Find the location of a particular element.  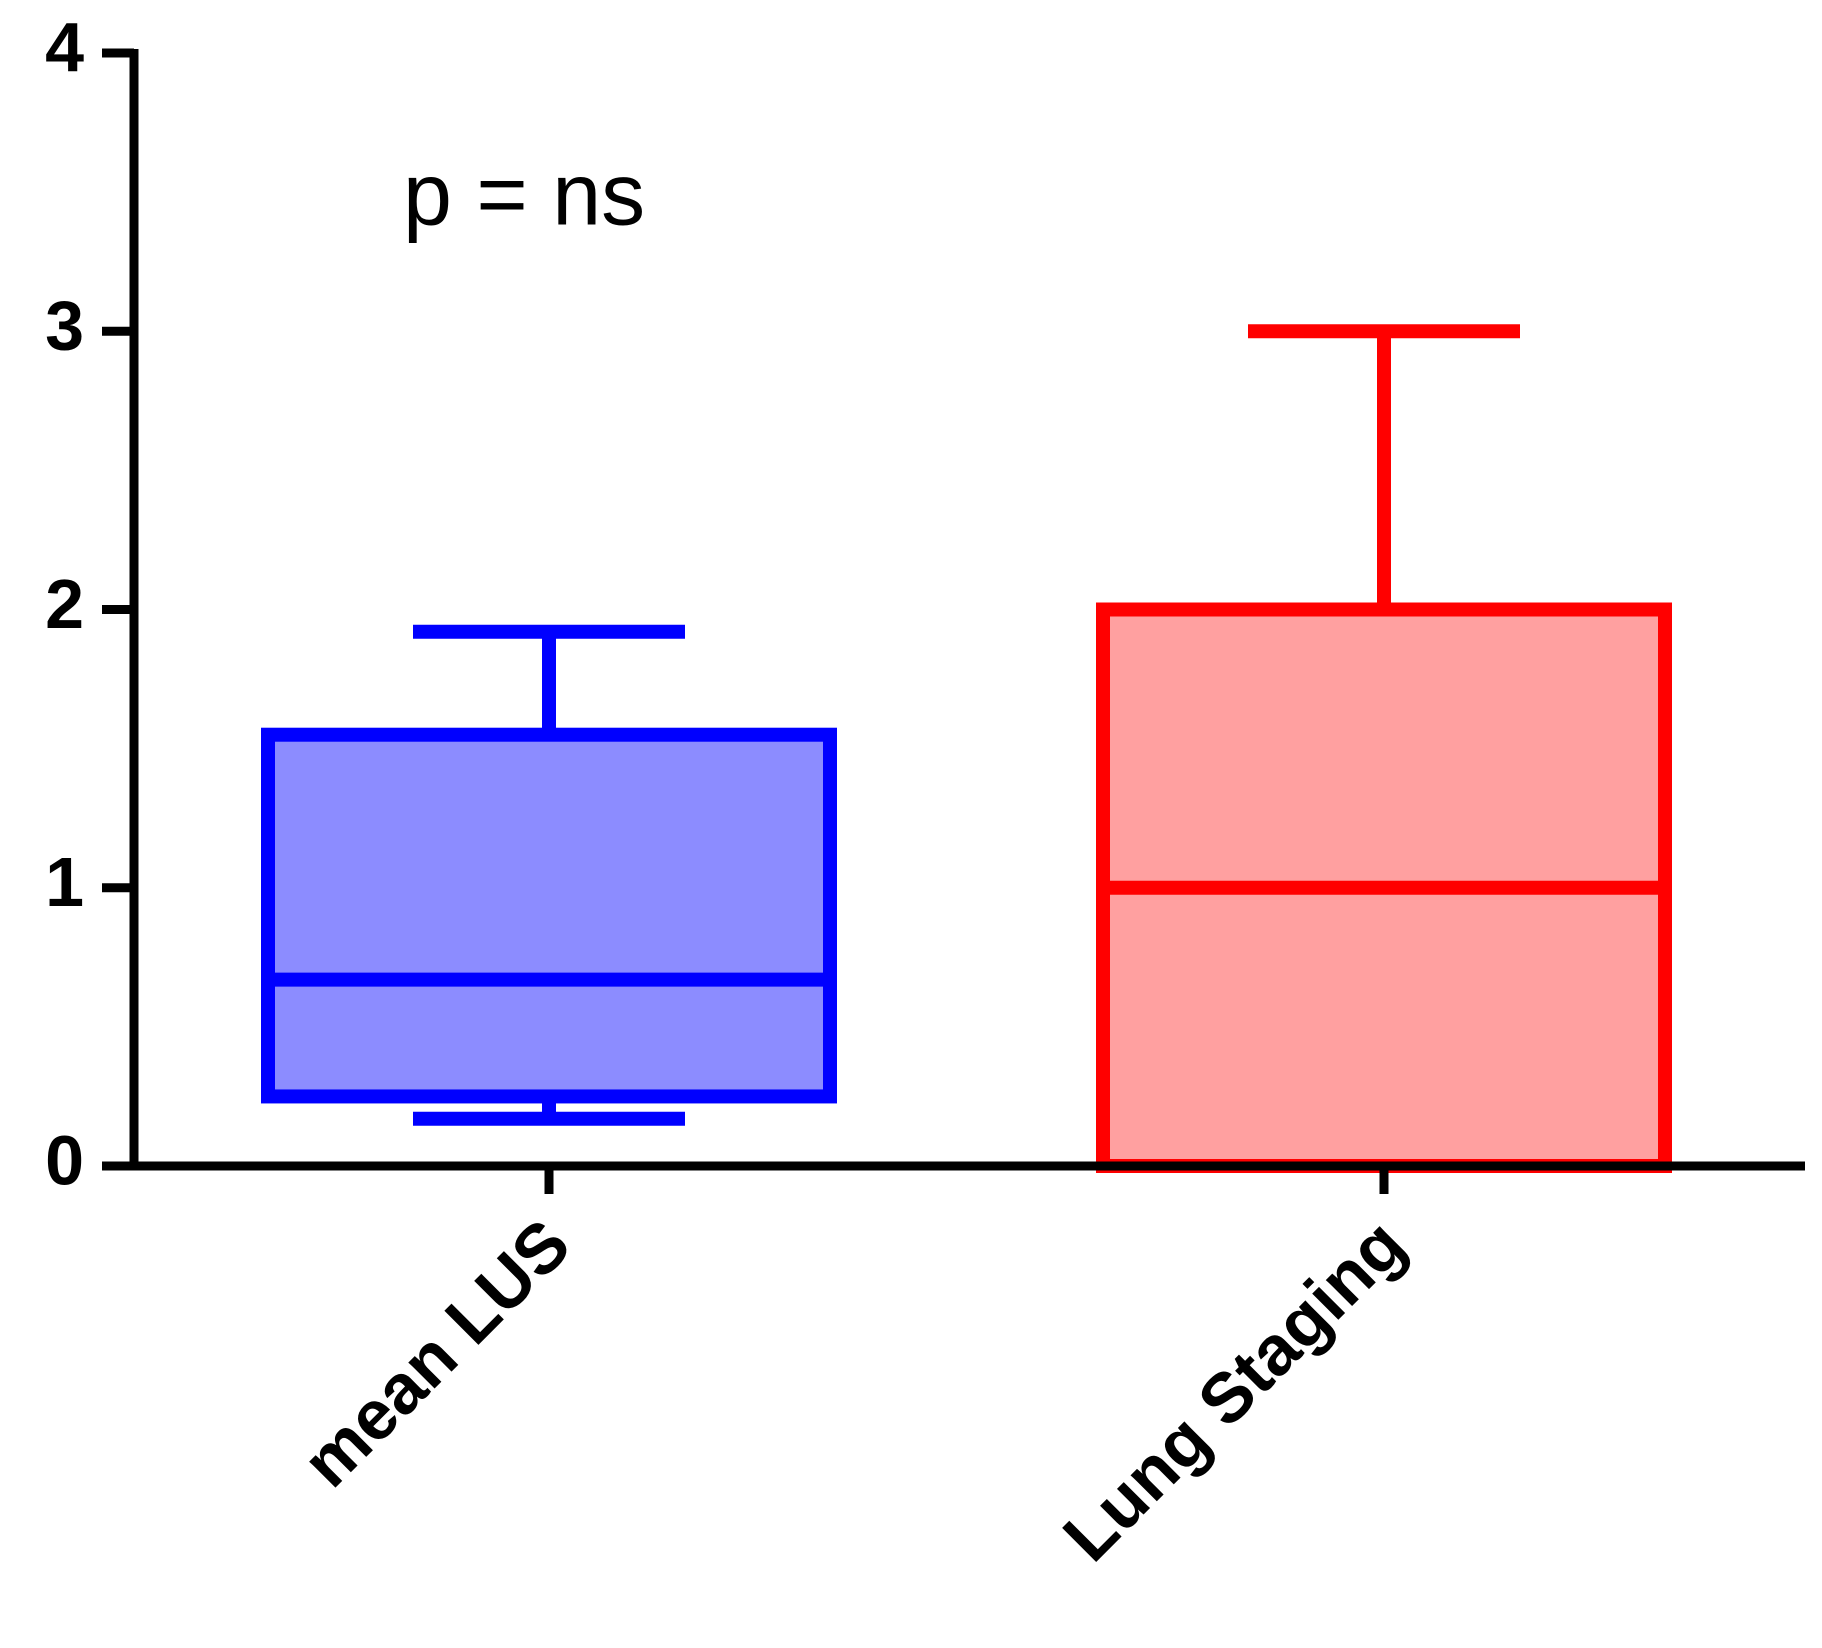

y-tick-label: 2 is located at coordinates (64, 604).